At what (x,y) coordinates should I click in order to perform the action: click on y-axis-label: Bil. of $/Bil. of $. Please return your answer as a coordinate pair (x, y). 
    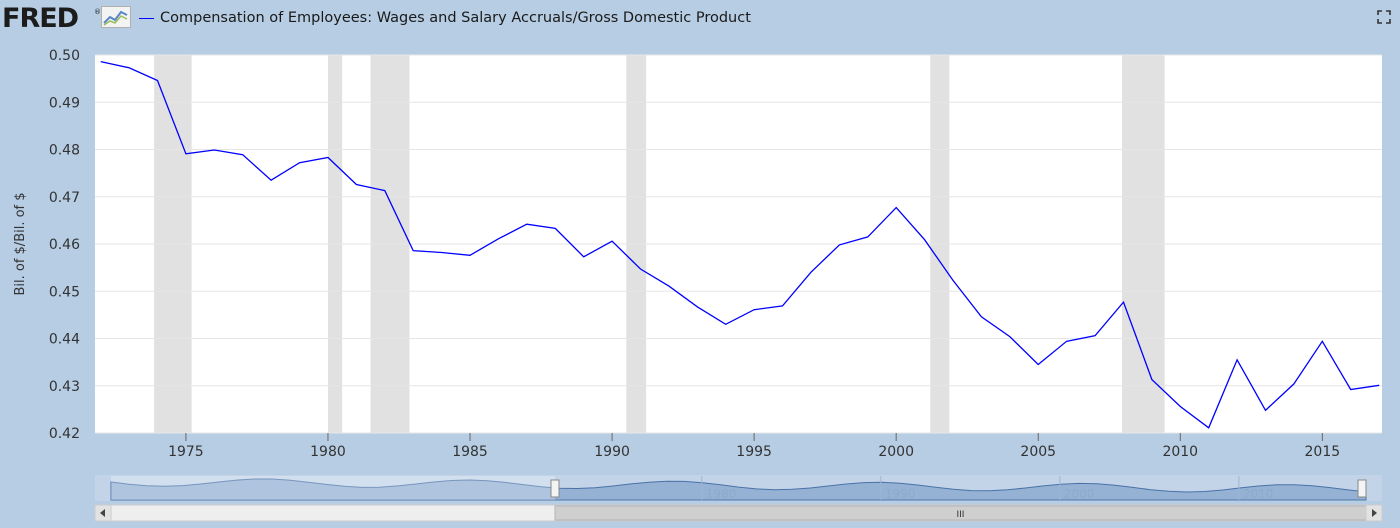
    Looking at the image, I should click on (20, 243).